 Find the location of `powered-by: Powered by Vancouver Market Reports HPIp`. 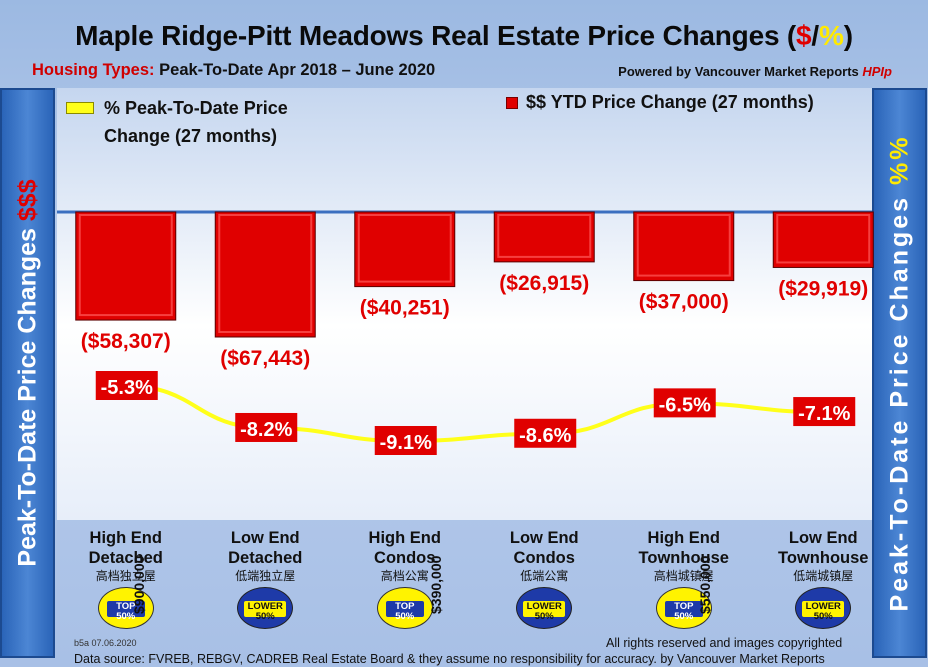

powered-by: Powered by Vancouver Market Reports HPIp is located at coordinates (755, 71).